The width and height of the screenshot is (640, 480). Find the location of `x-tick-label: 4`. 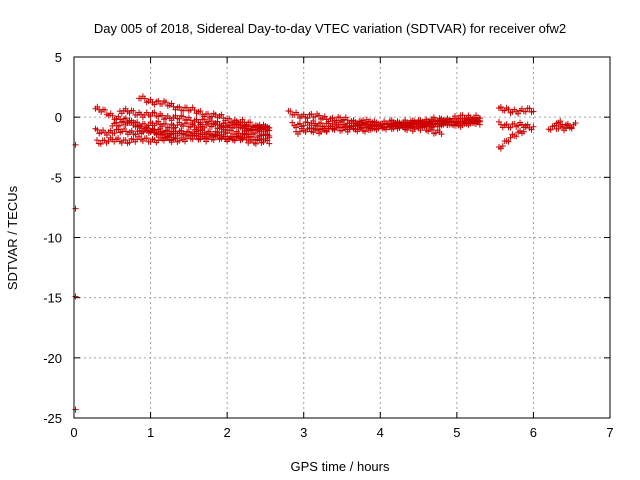

x-tick-label: 4 is located at coordinates (380, 432).